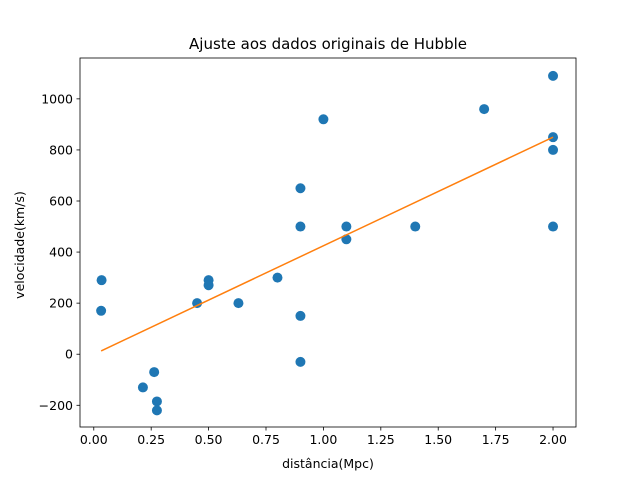 The width and height of the screenshot is (640, 480). What do you see at coordinates (328, 463) in the screenshot?
I see `x-axis-label: distância(Mpc)` at bounding box center [328, 463].